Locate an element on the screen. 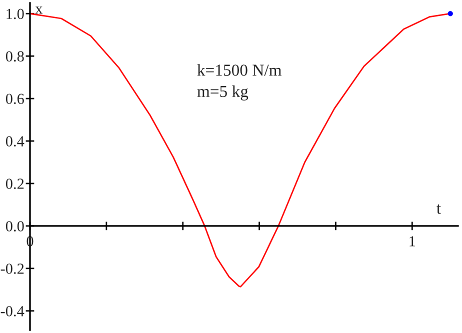 The image size is (462, 333). y-tick-label: -0.2 is located at coordinates (12, 269).